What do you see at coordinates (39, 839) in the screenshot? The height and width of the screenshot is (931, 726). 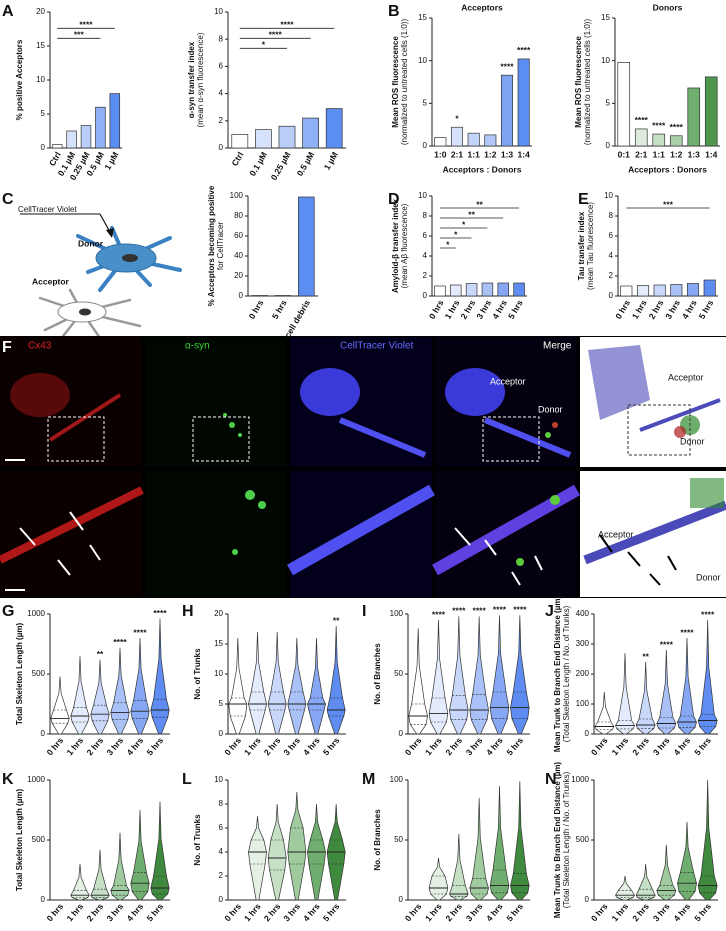 I see `y-tick-label: 500` at bounding box center [39, 839].